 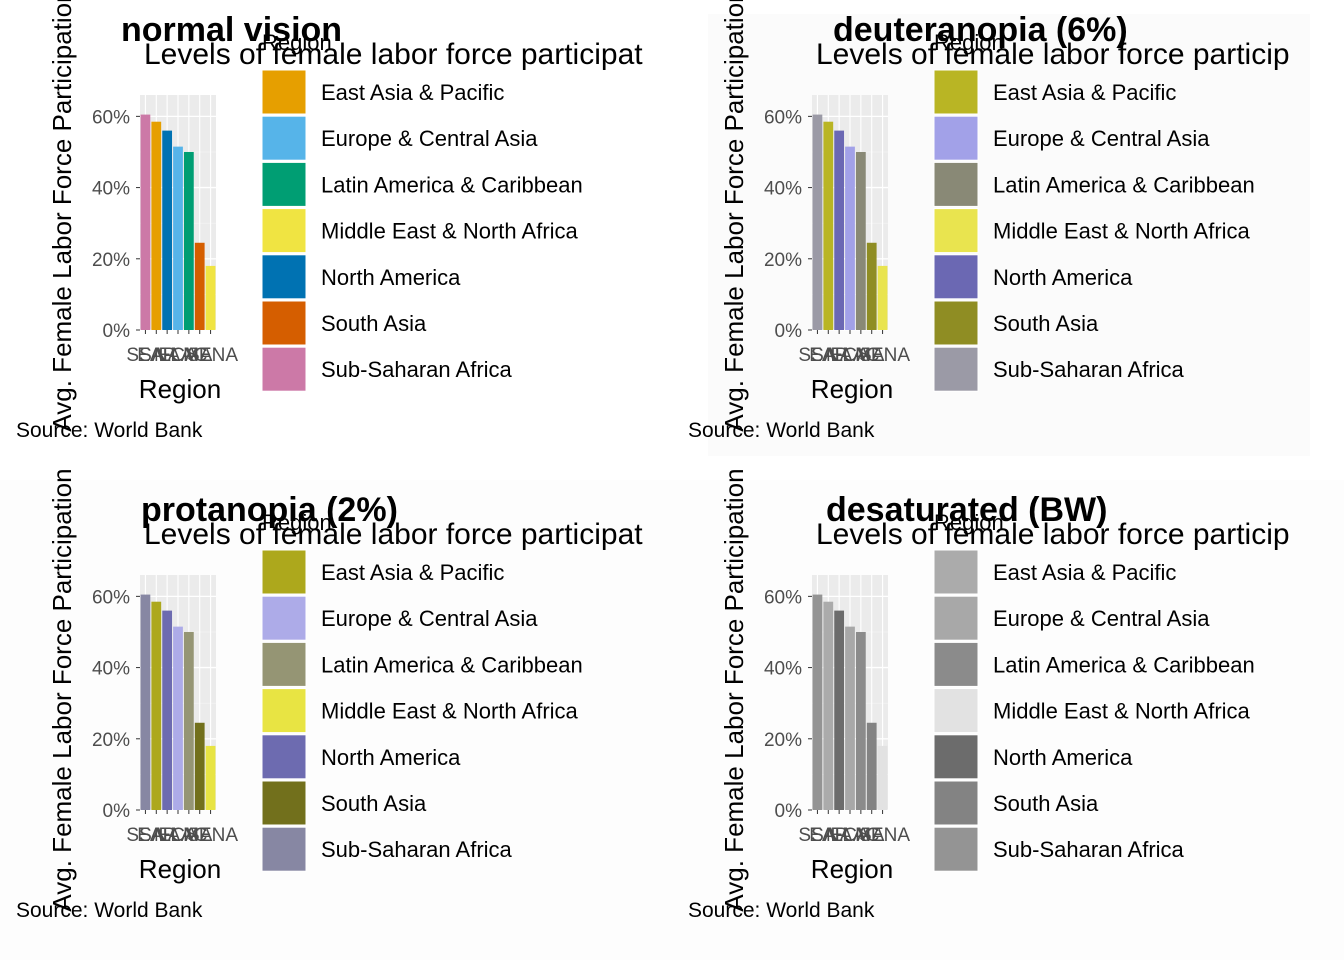 I want to click on panel-title: deuteranopia (6%), so click(x=980, y=30).